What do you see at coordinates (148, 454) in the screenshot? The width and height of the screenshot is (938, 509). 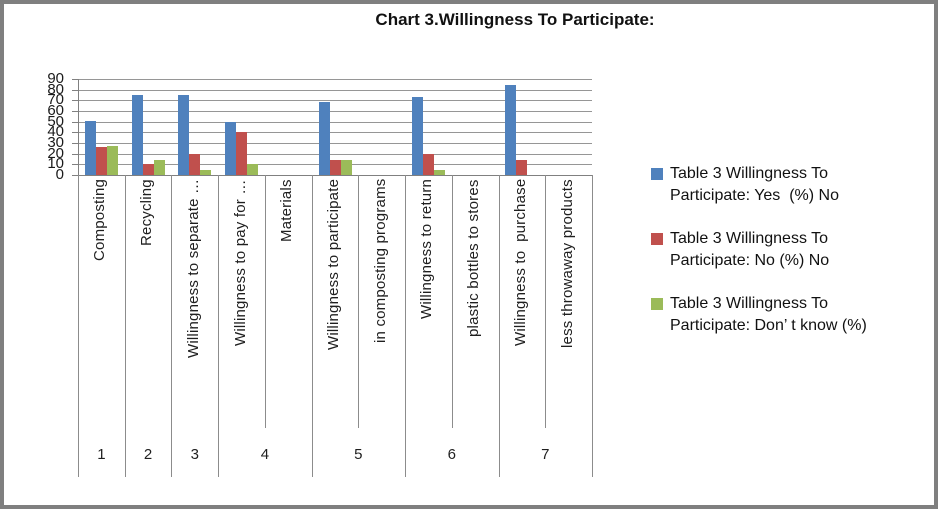 I see `group-number: 2` at bounding box center [148, 454].